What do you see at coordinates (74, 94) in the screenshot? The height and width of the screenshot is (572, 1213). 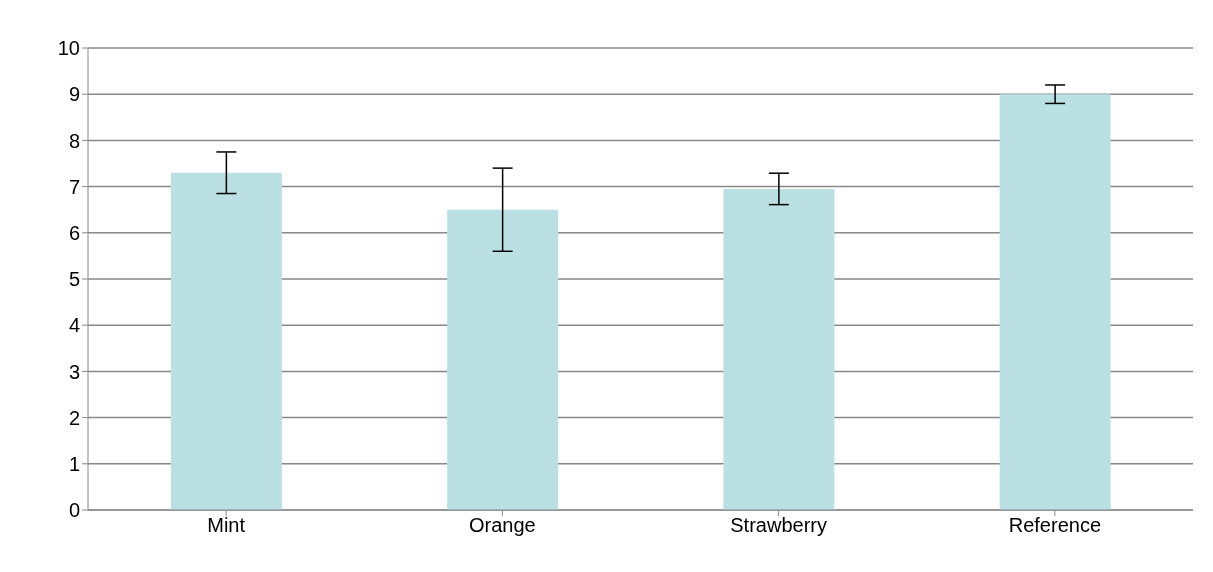 I see `y-tick-label: 9` at bounding box center [74, 94].